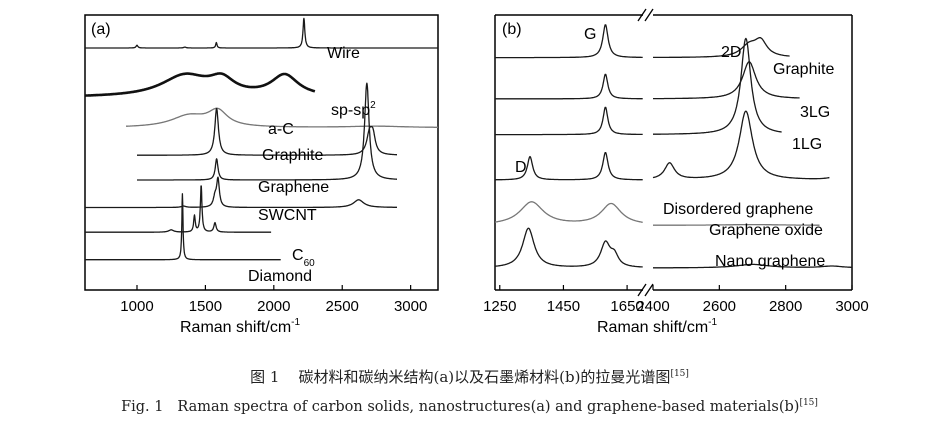  What do you see at coordinates (645, 15) in the screenshot?
I see `axis-break-top` at bounding box center [645, 15].